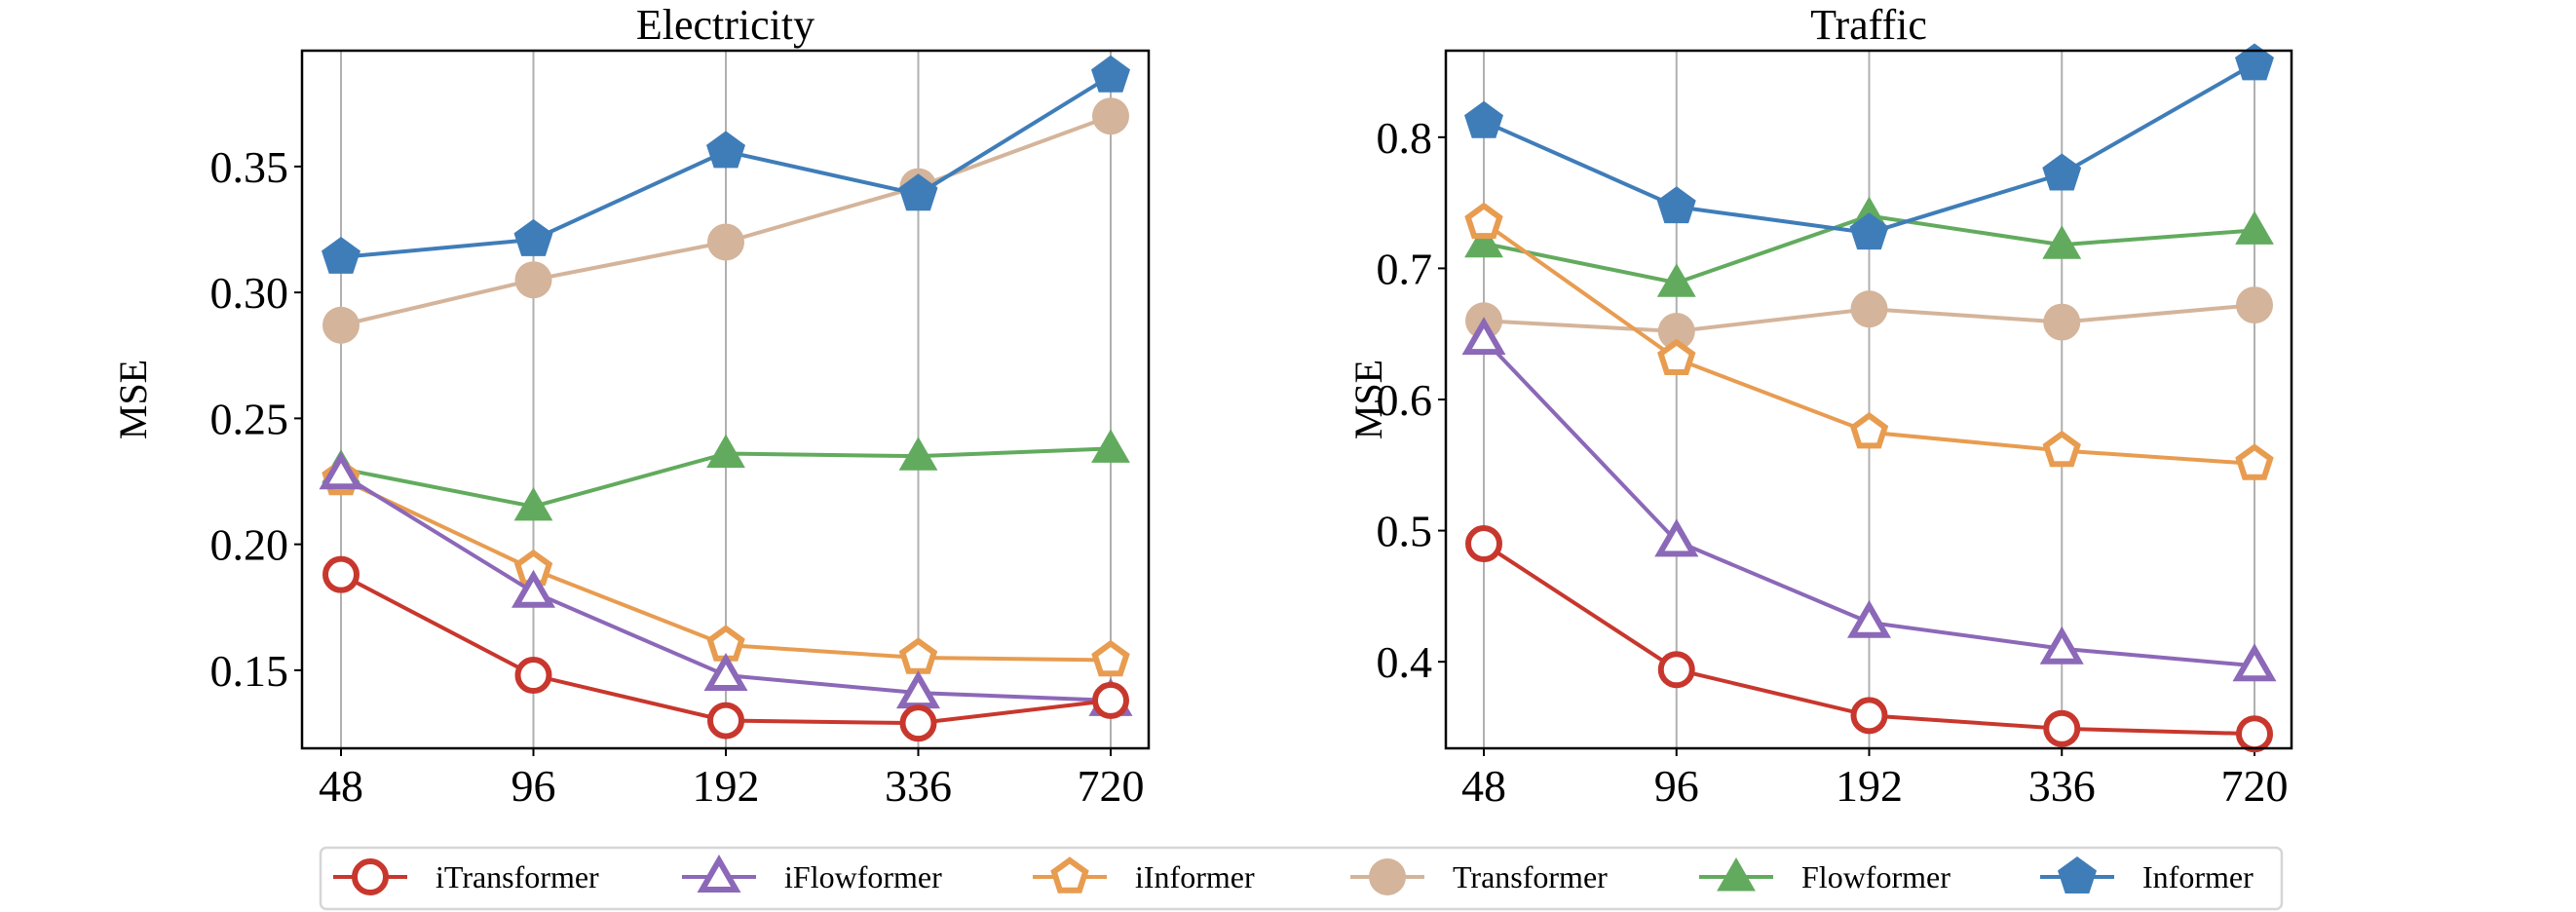 This screenshot has width=2576, height=912. I want to click on legend-entry-itransformer: iTransformer, so click(466, 876).